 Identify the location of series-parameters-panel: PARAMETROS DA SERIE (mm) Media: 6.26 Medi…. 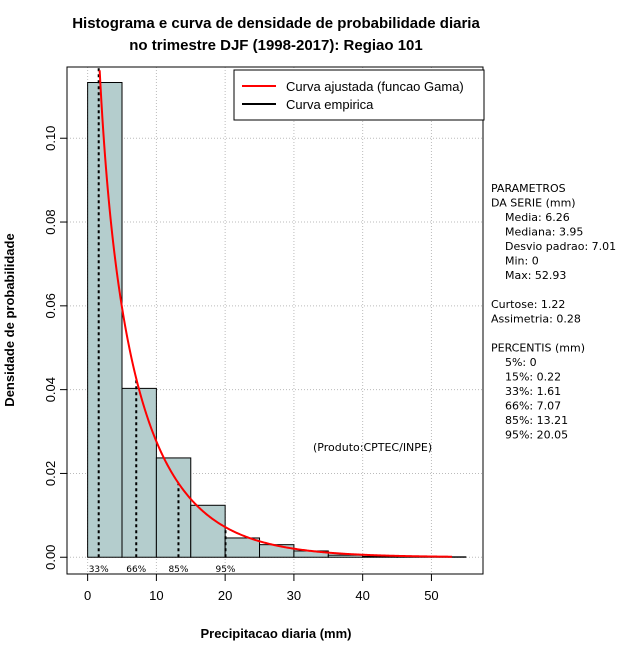
(553, 312).